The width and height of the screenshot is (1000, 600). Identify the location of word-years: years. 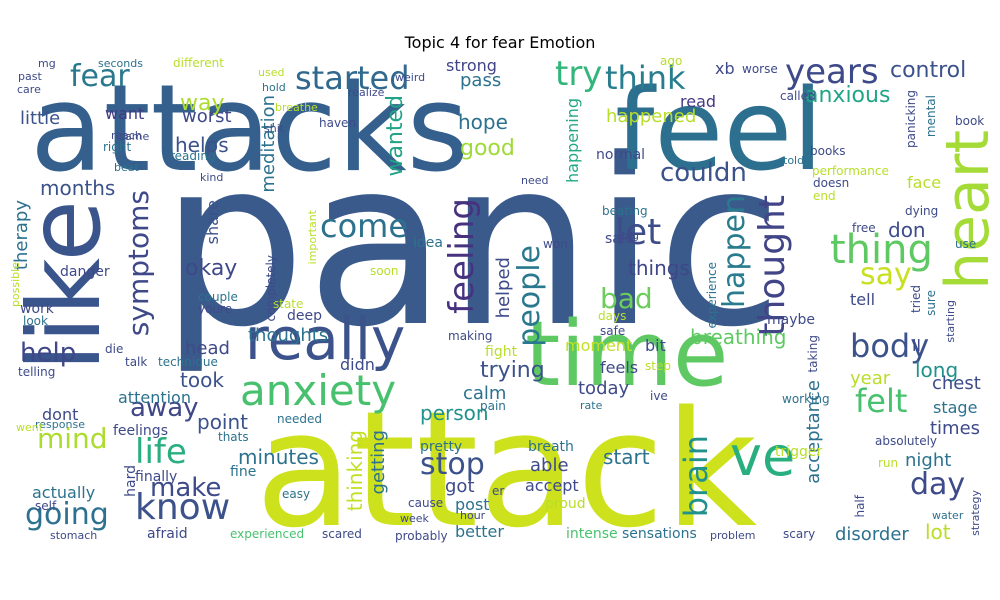
(832, 72).